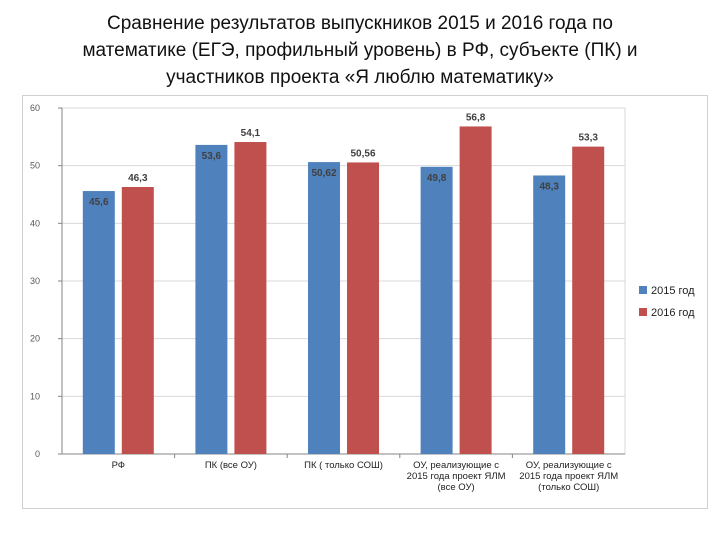  Describe the element at coordinates (251, 133) in the screenshot. I see `data-label: 54,1` at that location.